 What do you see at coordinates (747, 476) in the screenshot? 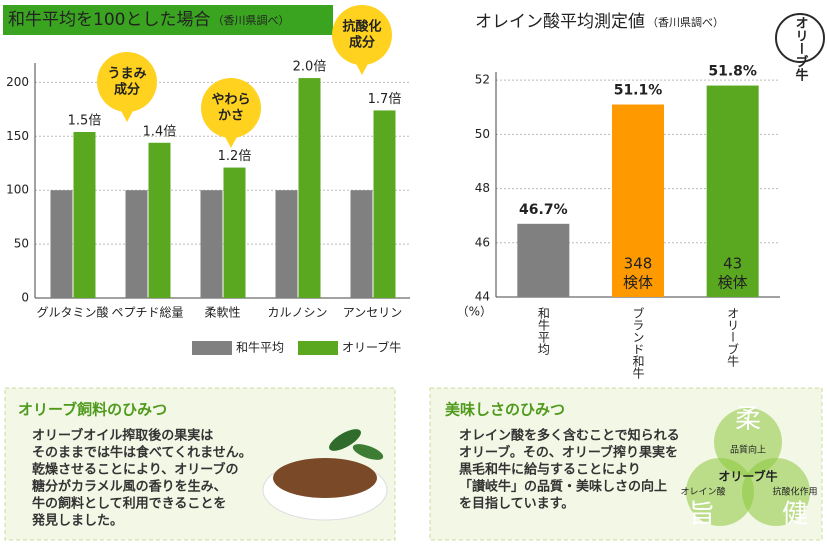
I see `venn-center: オリーブ牛` at bounding box center [747, 476].